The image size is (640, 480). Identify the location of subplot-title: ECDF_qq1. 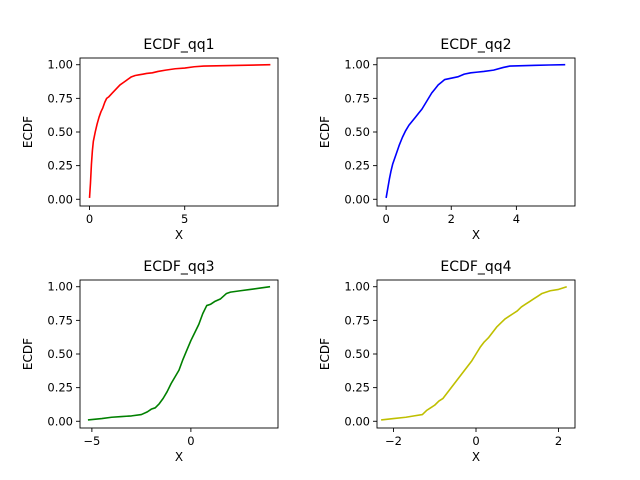
(178, 45).